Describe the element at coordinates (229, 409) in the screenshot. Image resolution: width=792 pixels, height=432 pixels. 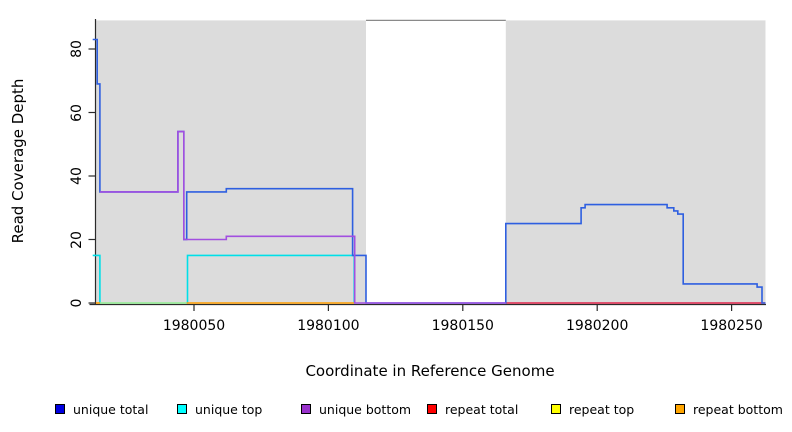
I see `legend-label: unique top` at that location.